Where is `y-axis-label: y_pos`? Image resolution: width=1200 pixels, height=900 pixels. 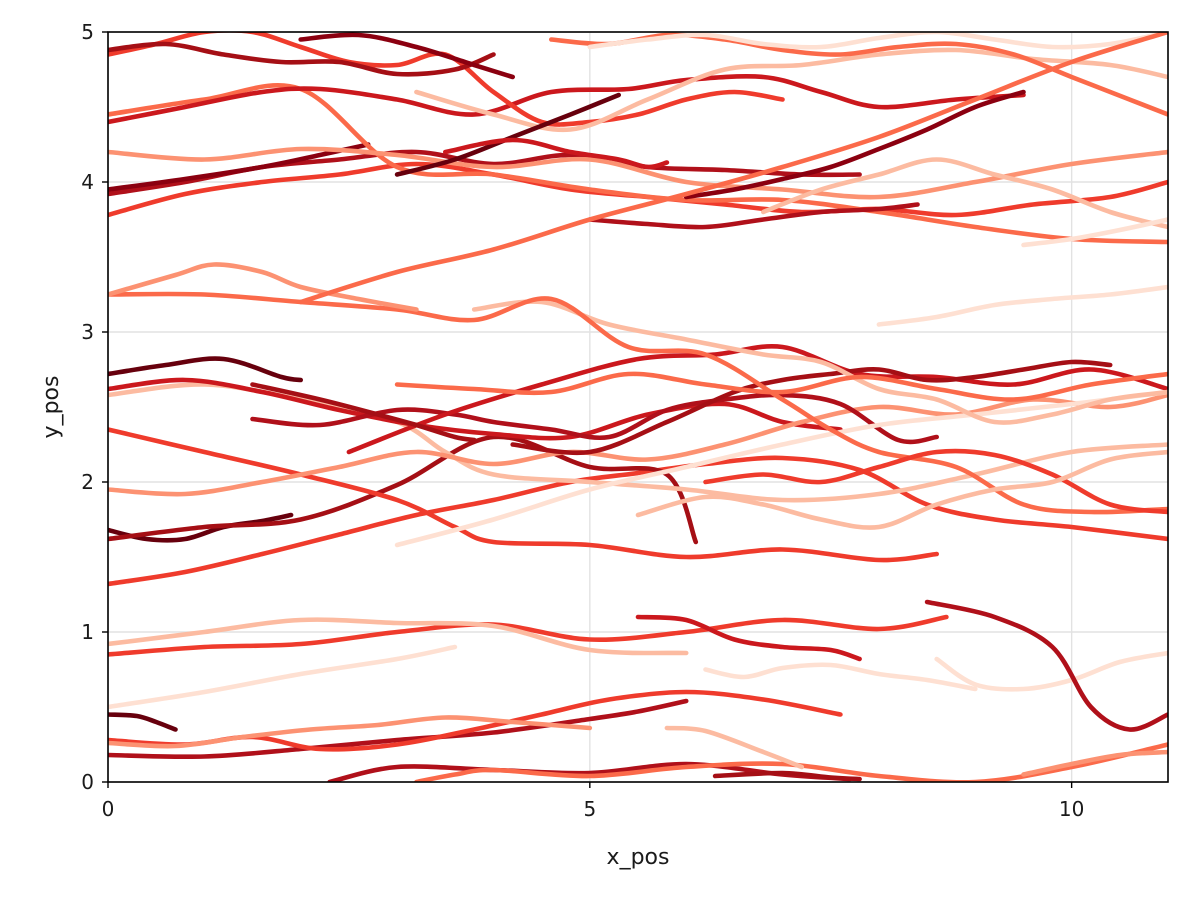
y-axis-label: y_pos is located at coordinates (51, 407).